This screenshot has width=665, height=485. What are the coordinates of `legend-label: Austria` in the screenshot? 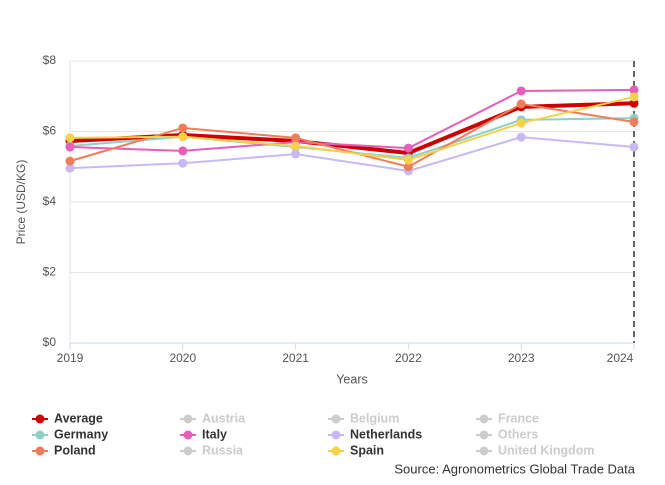 It's located at (224, 418).